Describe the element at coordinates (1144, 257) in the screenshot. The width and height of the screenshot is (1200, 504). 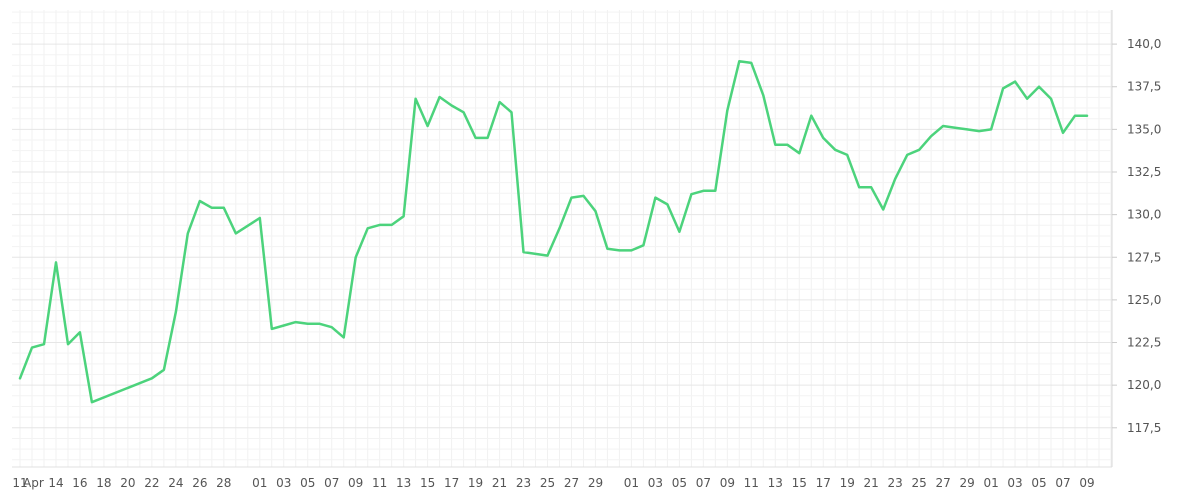
I see `y-tick-label: 127,5` at that location.